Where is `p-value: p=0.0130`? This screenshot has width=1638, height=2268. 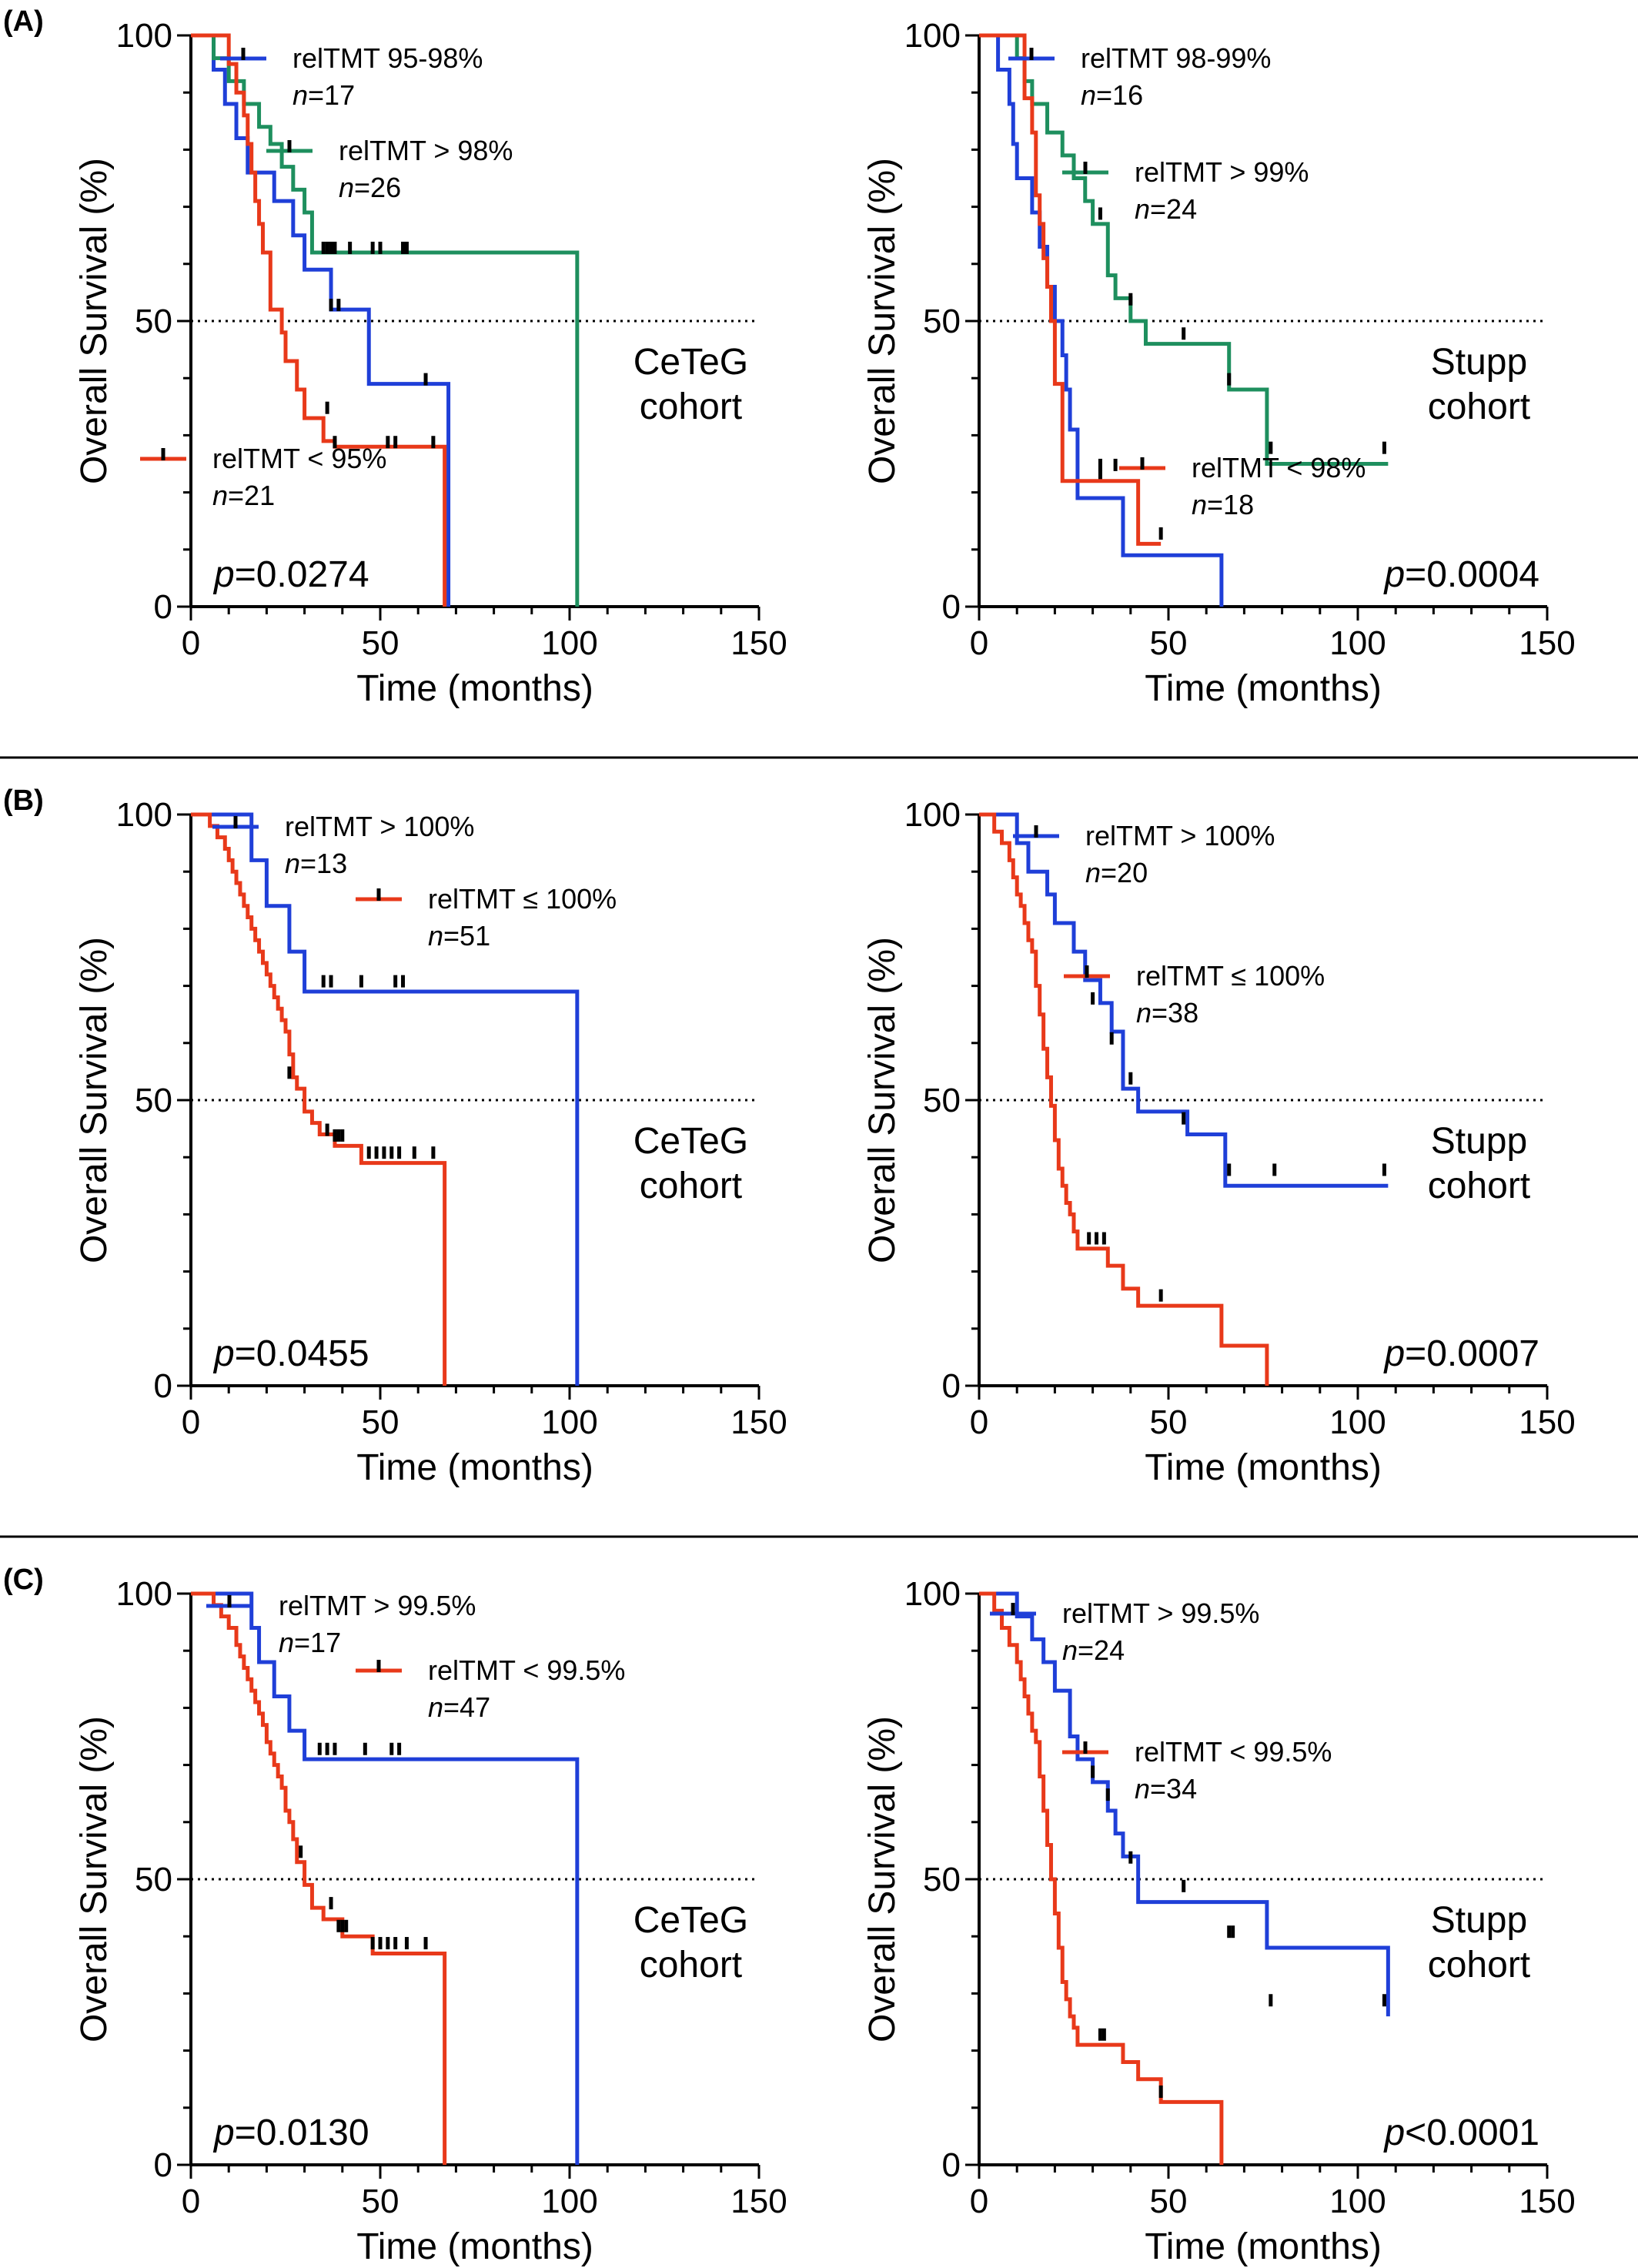
p-value: p=0.0130 is located at coordinates (290, 2132).